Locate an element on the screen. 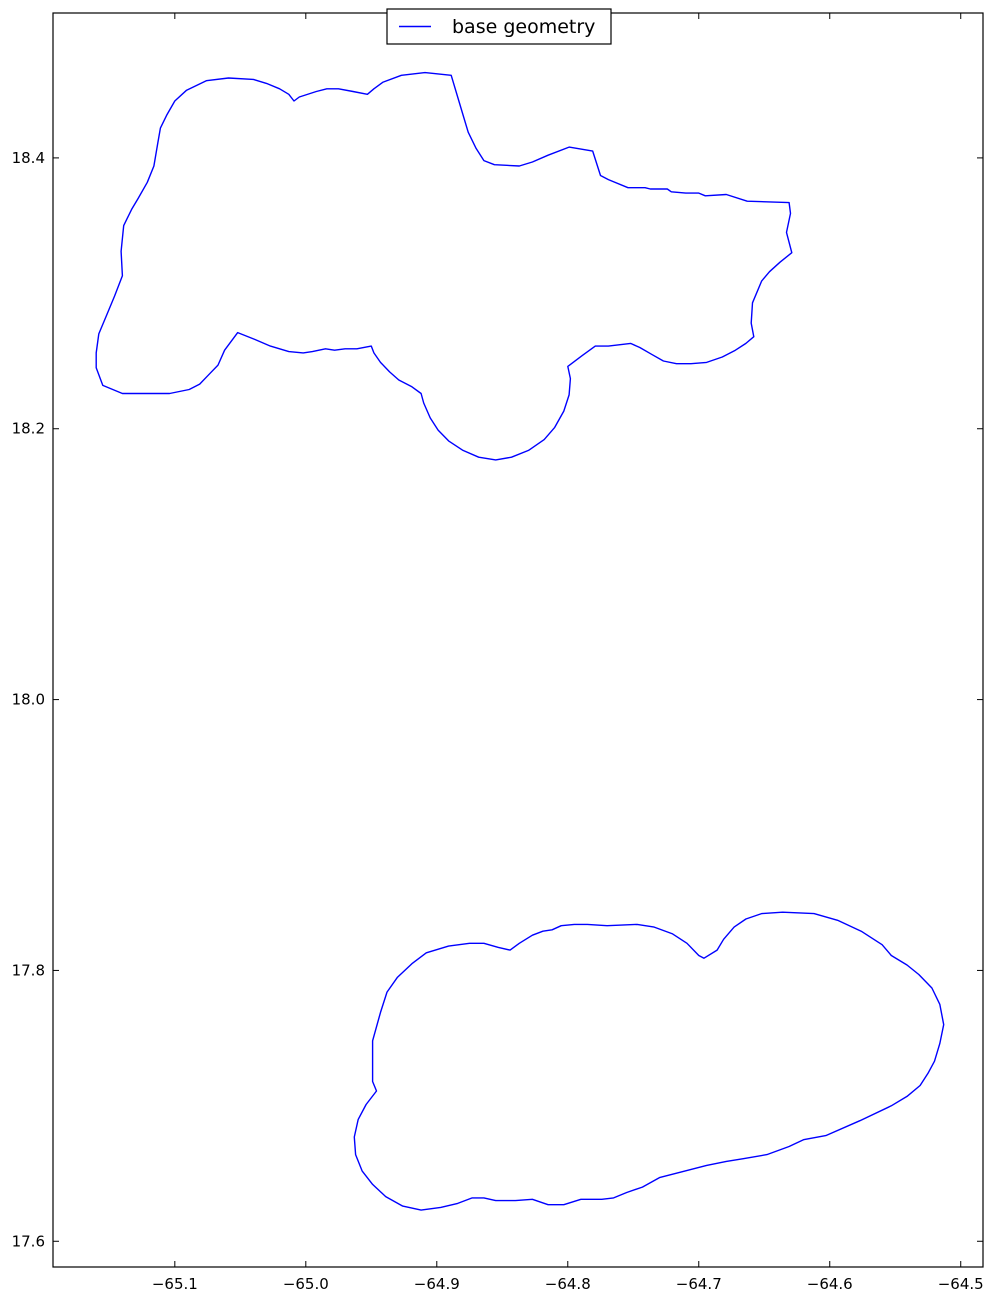  x-tick-label: −65.1 is located at coordinates (175, 1284).